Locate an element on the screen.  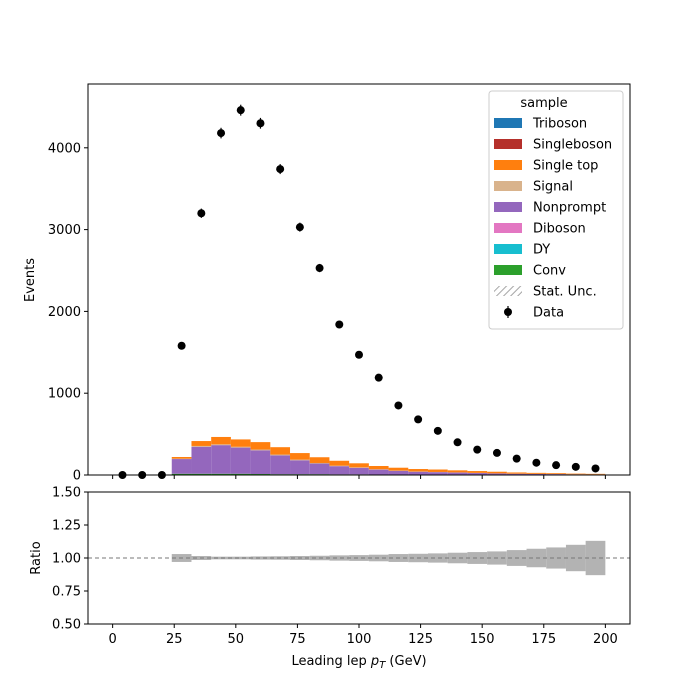
ratio-y-axis-label: Ratio is located at coordinates (36, 557).